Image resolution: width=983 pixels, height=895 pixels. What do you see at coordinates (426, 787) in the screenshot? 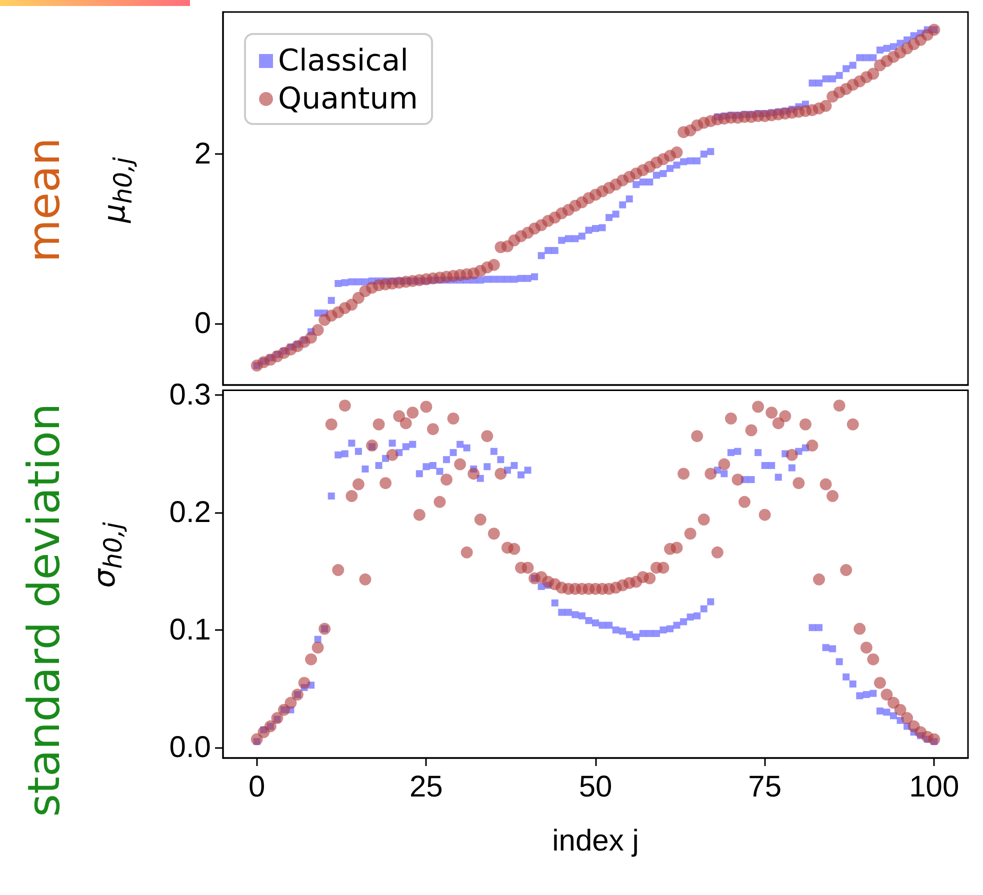
I see `x-tick-label: 25` at bounding box center [426, 787].